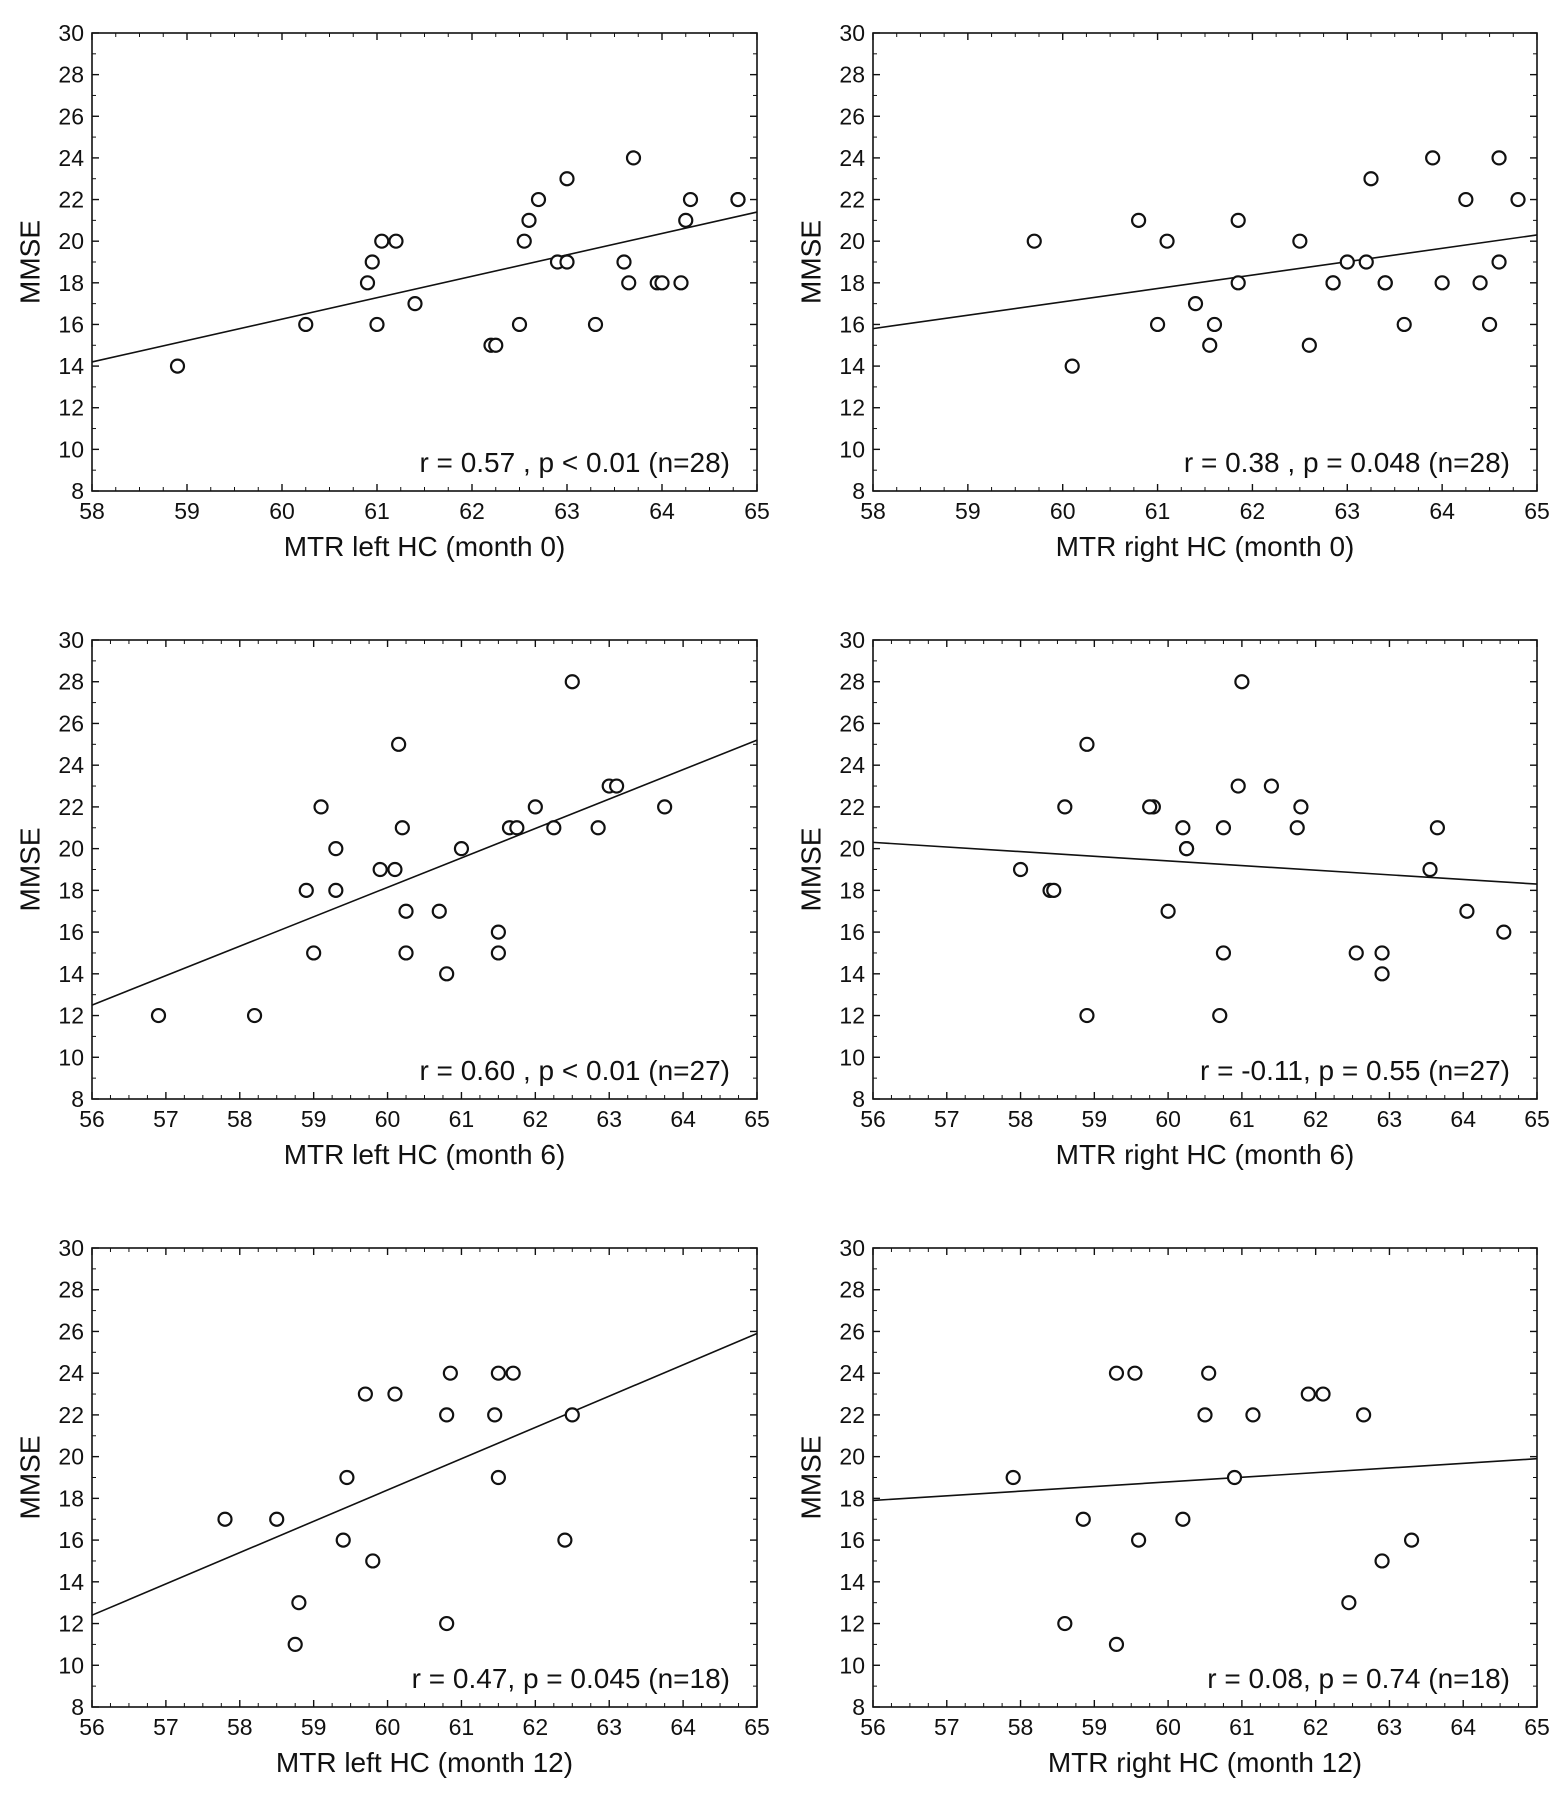 This screenshot has height=1800, width=1560. Describe the element at coordinates (424, 1762) in the screenshot. I see `x-axis-label: MTR left HC (month 12)` at that location.